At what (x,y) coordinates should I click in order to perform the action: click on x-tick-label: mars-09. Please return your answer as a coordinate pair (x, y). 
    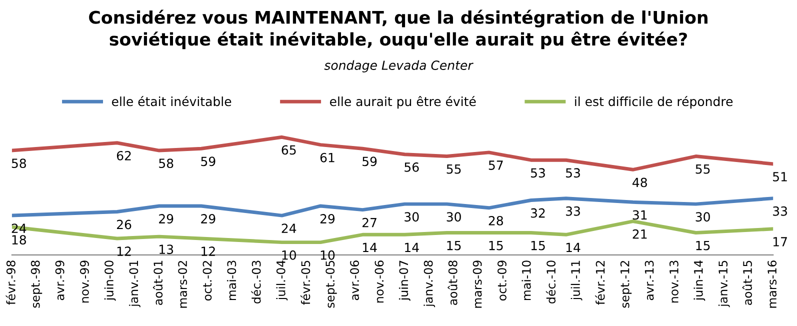
    Looking at the image, I should click on (477, 284).